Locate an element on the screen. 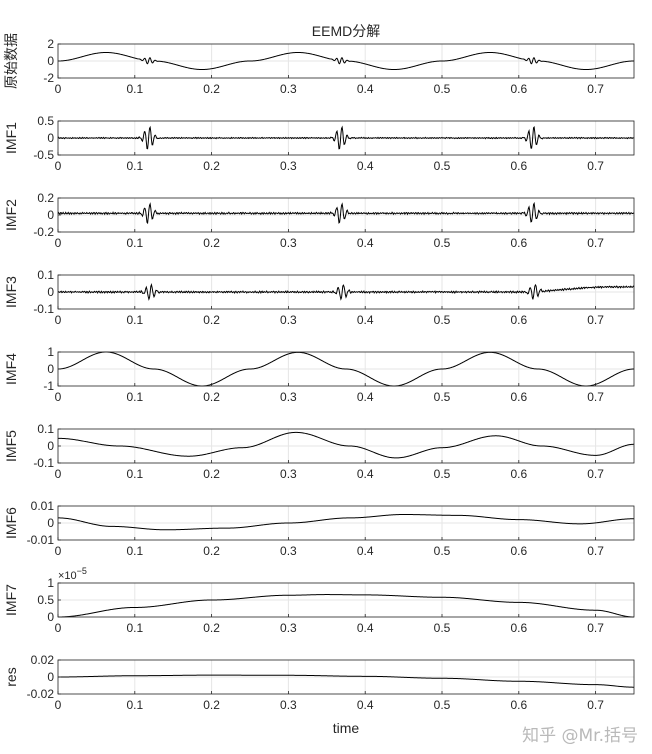  series-line-imf6 is located at coordinates (346, 522).